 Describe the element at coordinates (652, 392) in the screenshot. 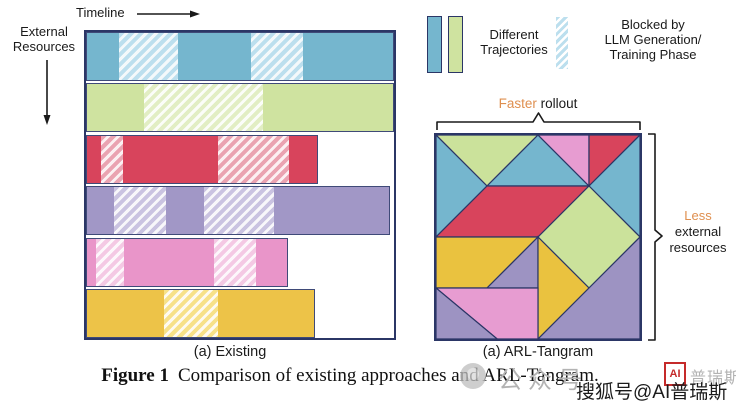

I see `watermark-sohu-text: 搜狐号@AI普瑞斯` at that location.